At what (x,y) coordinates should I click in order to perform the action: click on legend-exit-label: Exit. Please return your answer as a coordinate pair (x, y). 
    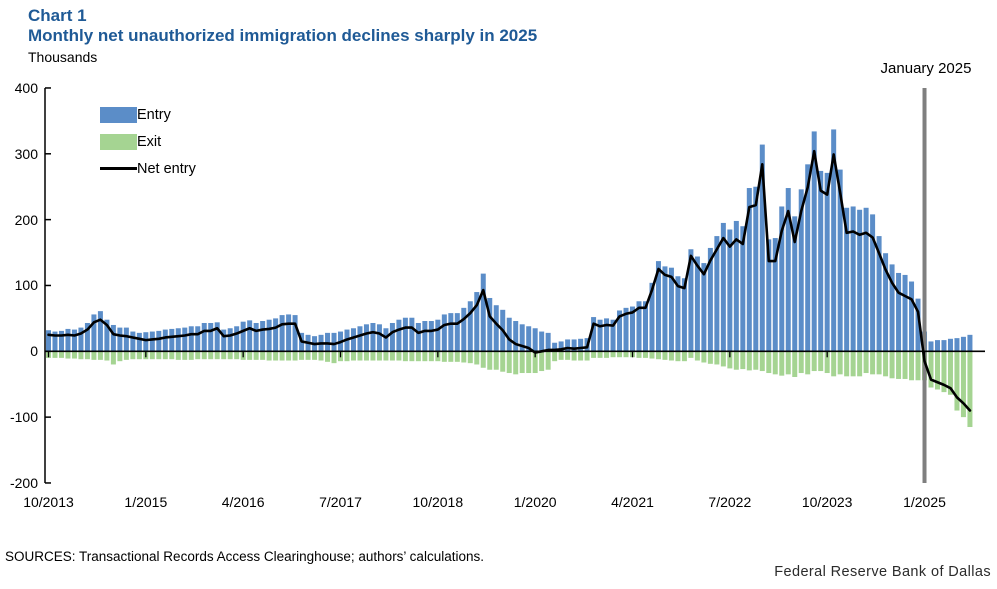
    Looking at the image, I should click on (149, 141).